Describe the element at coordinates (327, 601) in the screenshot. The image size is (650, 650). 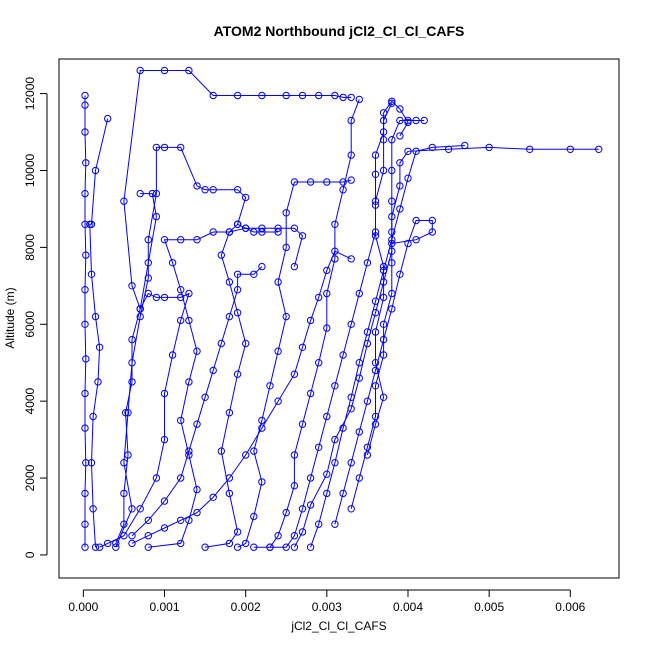
I see `x-axis: 0.000 0.001 0.002 0.003 0.004 0.005 0.006` at that location.